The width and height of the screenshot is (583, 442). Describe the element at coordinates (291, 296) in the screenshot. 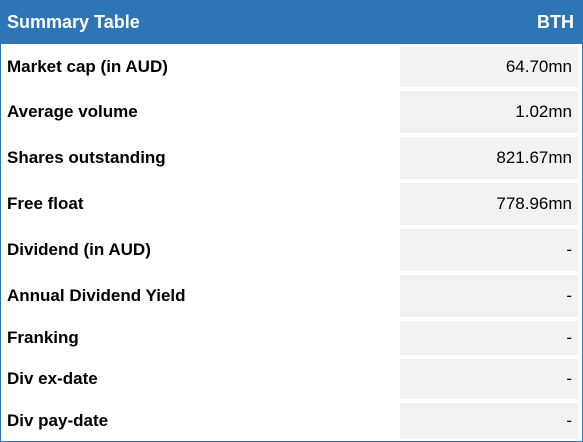

I see `table-row: Annual Dividend Yield -` at that location.